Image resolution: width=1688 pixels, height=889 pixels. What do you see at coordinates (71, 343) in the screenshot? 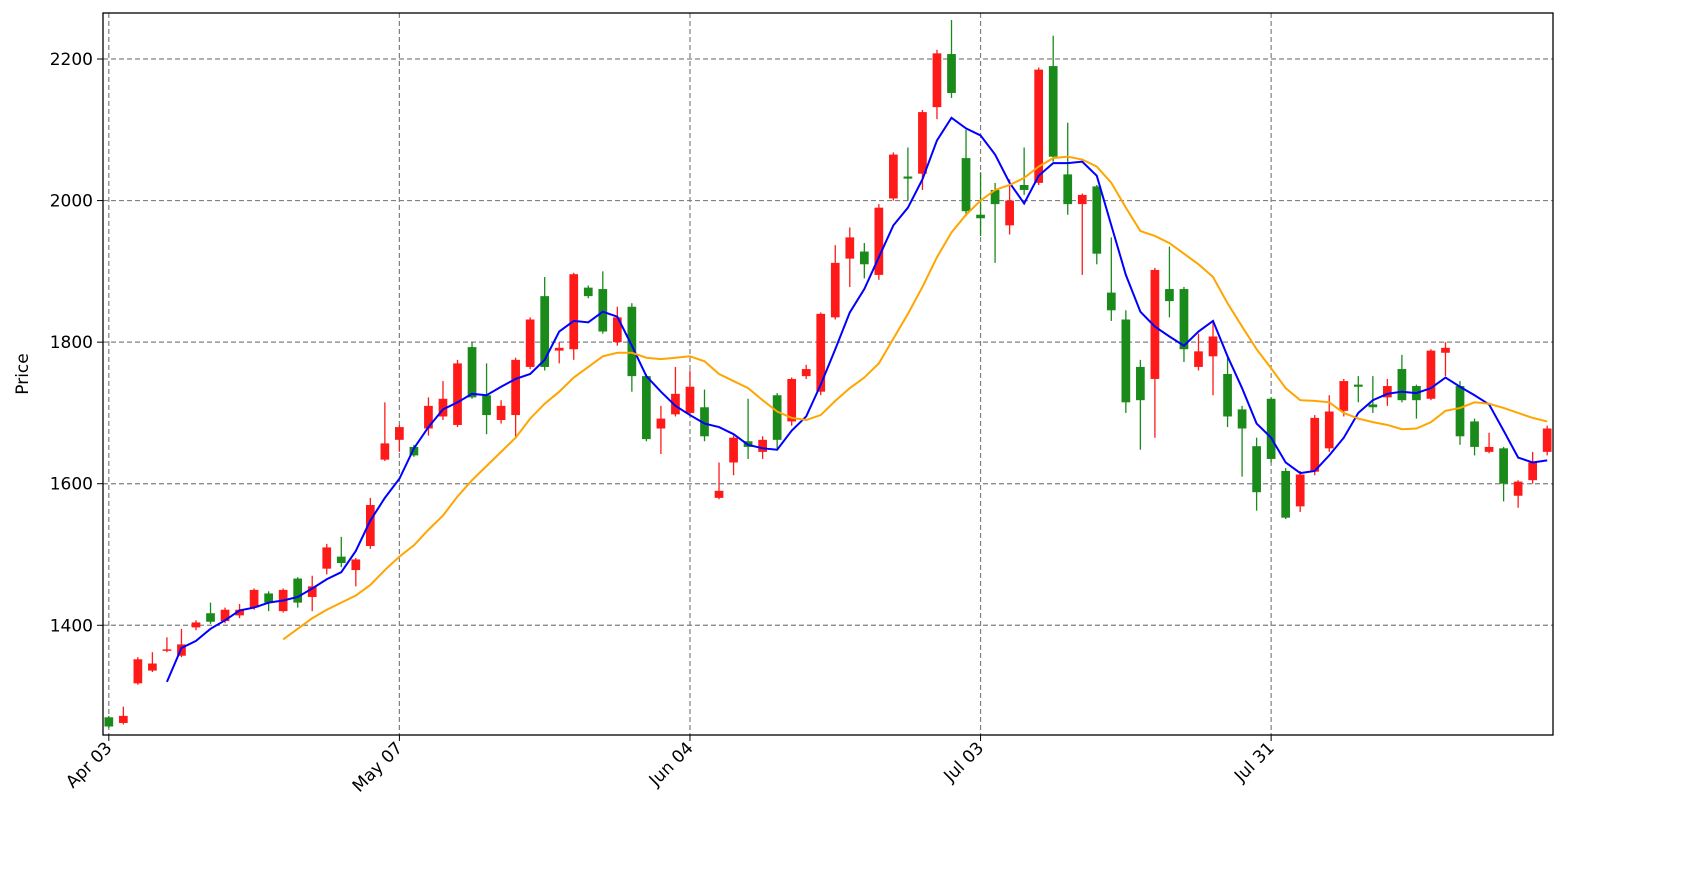
I see `y-tick-label: 1800` at bounding box center [71, 343].